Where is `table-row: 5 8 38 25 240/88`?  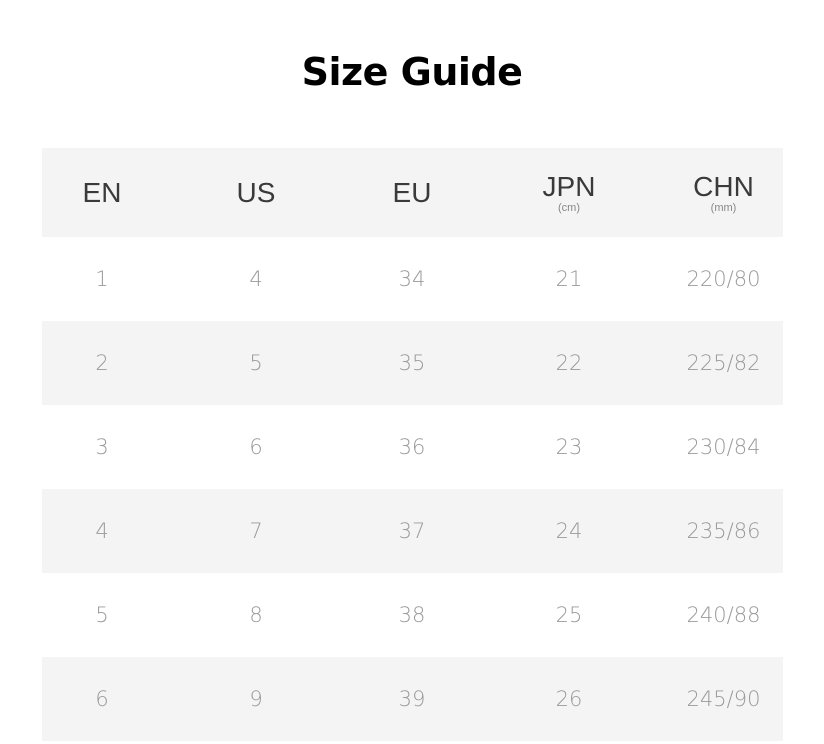 table-row: 5 8 38 25 240/88 is located at coordinates (412, 615).